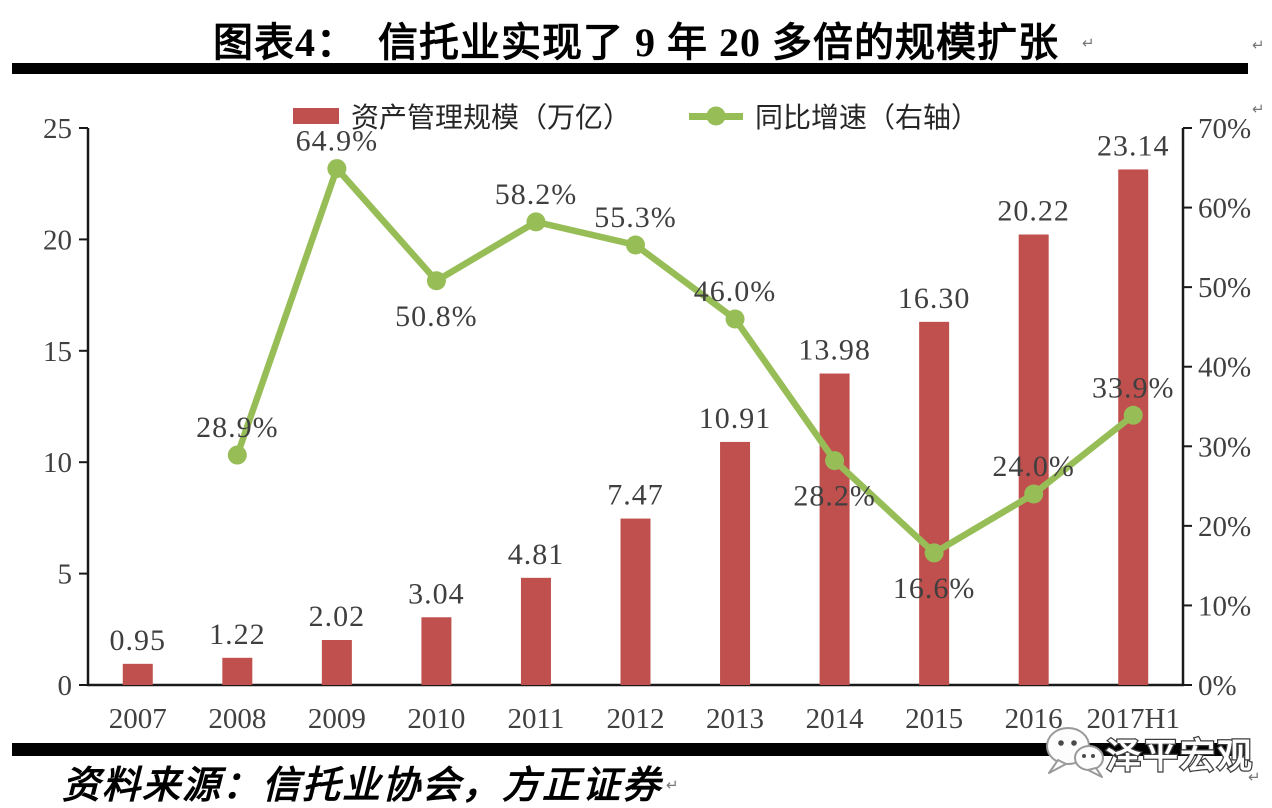 The width and height of the screenshot is (1272, 808). I want to click on left-axis-tick-label: 20, so click(57, 240).